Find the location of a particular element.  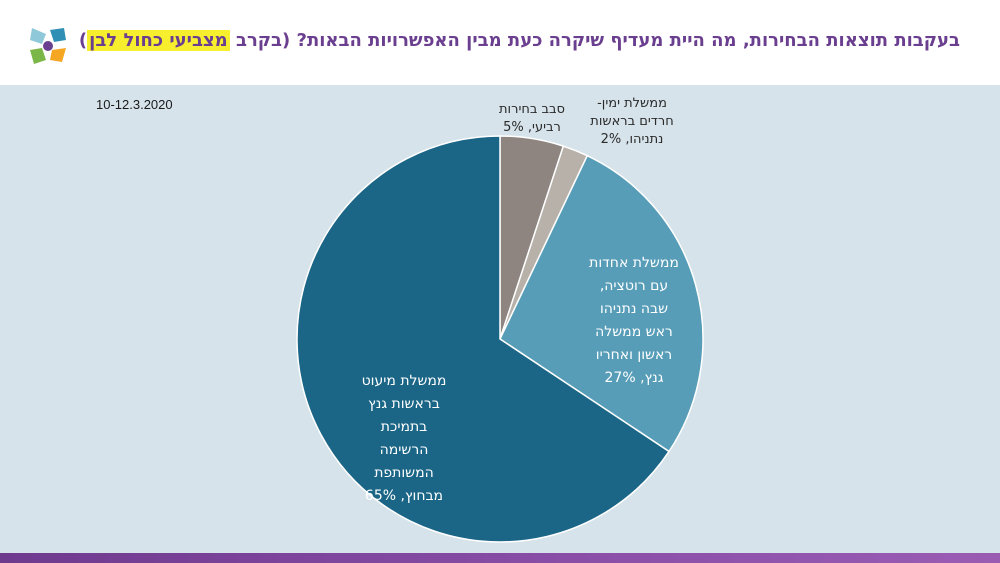

pie-label-2: ממשלת ימין-חרדים בראשות נתניהו, 2% is located at coordinates (631, 121).